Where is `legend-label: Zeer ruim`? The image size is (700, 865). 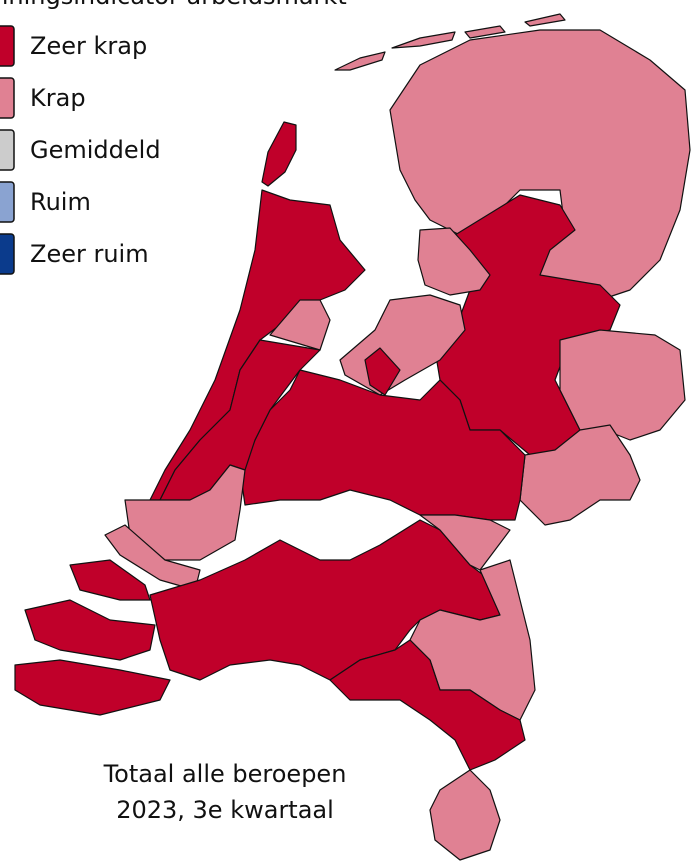
legend-label: Zeer ruim is located at coordinates (89, 254).